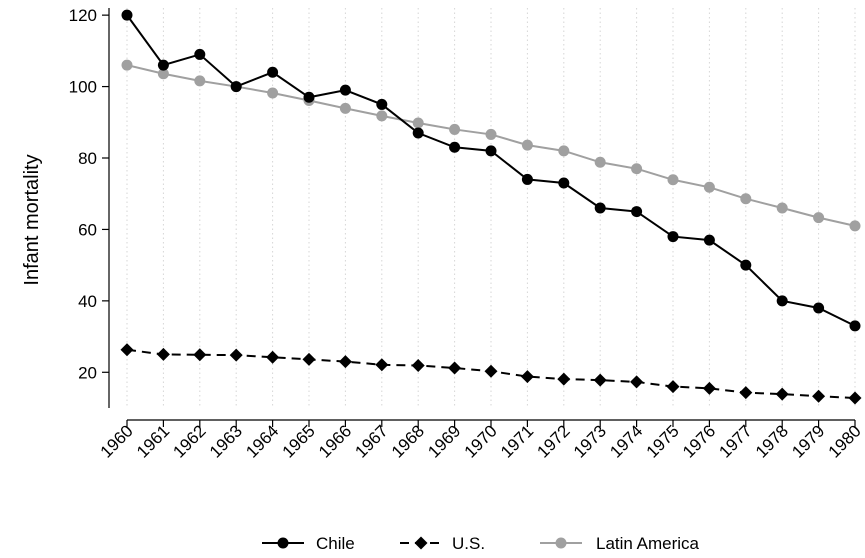 The image size is (865, 558). Describe the element at coordinates (648, 543) in the screenshot. I see `legend-label: Latin America` at that location.